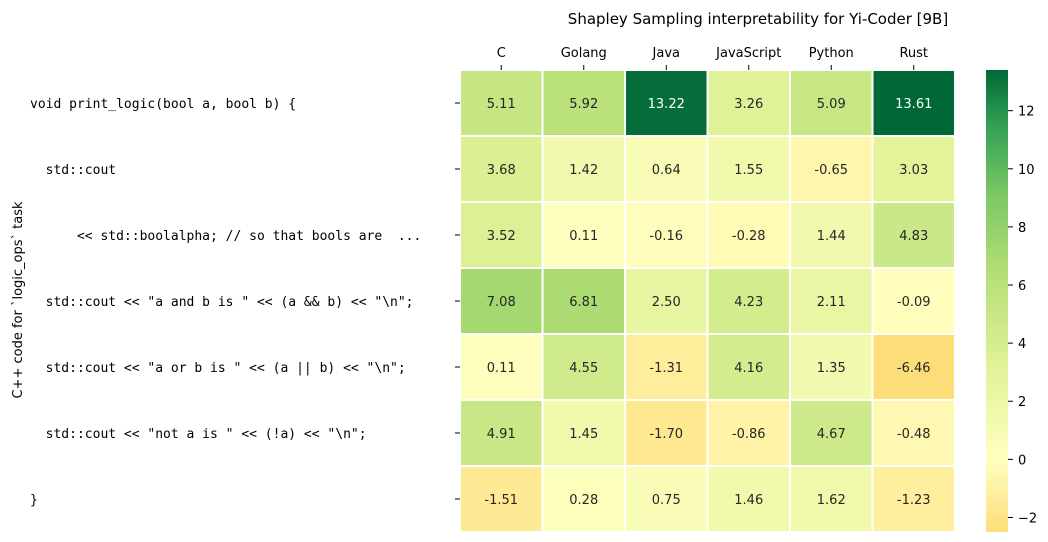 This screenshot has width=1048, height=542. I want to click on x-axis-ticks: C Golang Java JavaScript Python Rust, so click(712, 58).